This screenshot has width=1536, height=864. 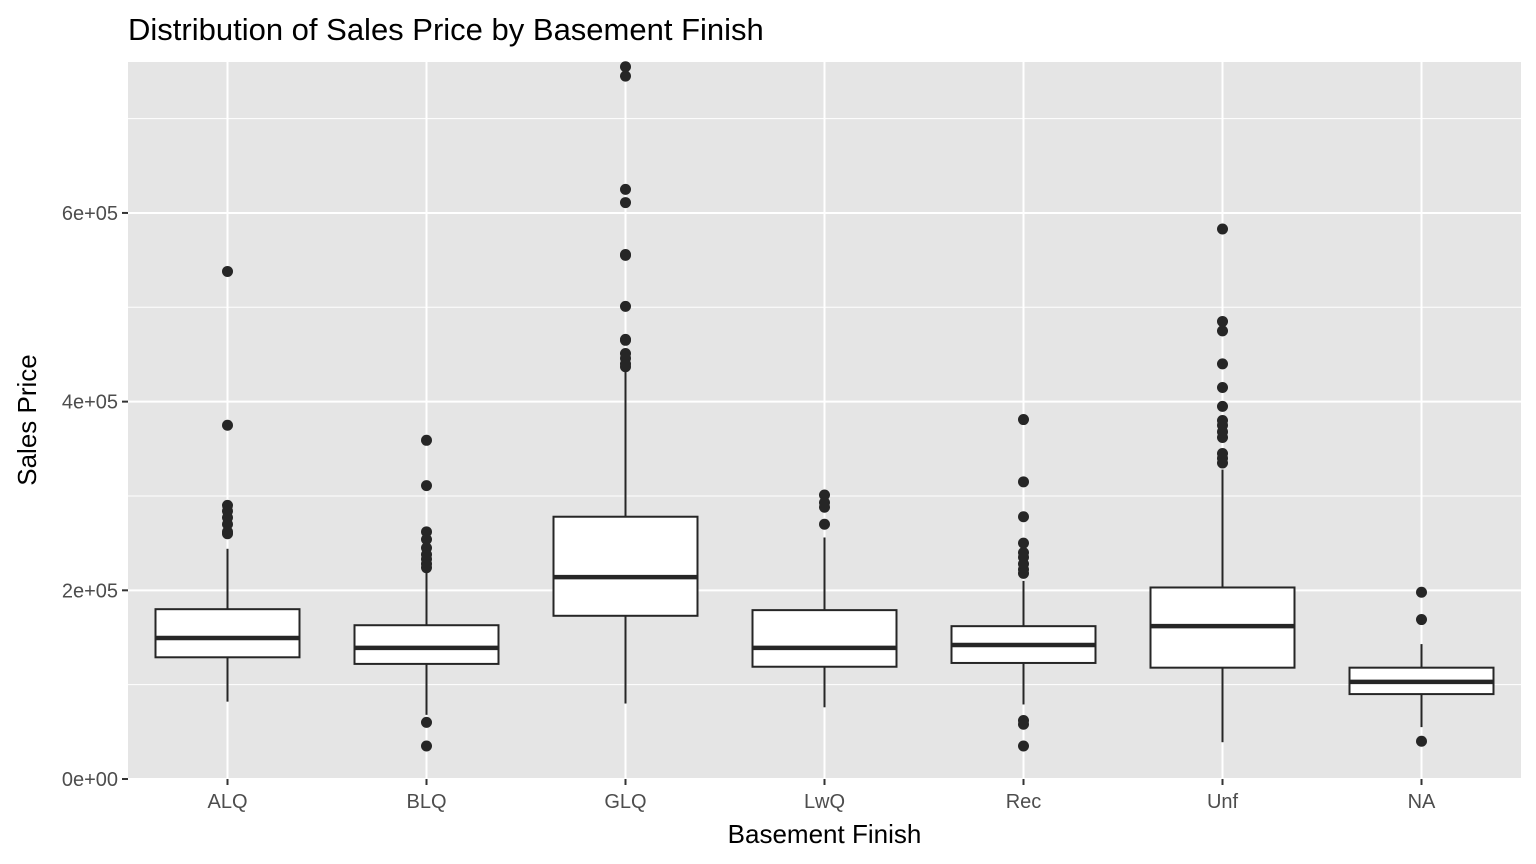 What do you see at coordinates (90, 780) in the screenshot?
I see `y-tick-label: 0e+00` at bounding box center [90, 780].